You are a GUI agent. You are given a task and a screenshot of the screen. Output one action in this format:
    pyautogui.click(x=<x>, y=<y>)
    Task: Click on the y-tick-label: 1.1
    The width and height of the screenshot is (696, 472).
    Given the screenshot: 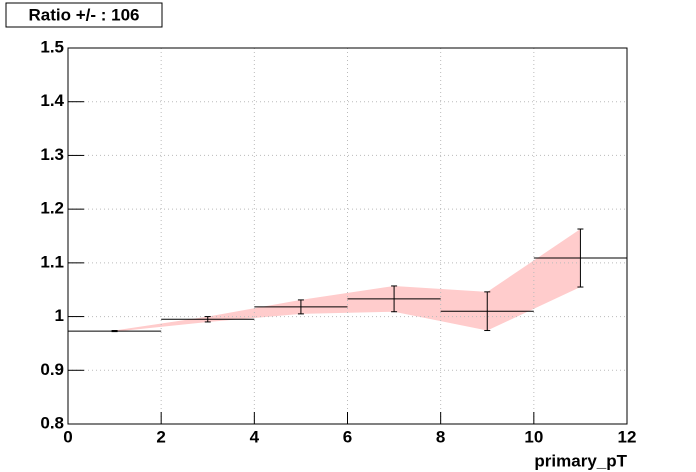 What is the action you would take?
    pyautogui.click(x=52, y=261)
    